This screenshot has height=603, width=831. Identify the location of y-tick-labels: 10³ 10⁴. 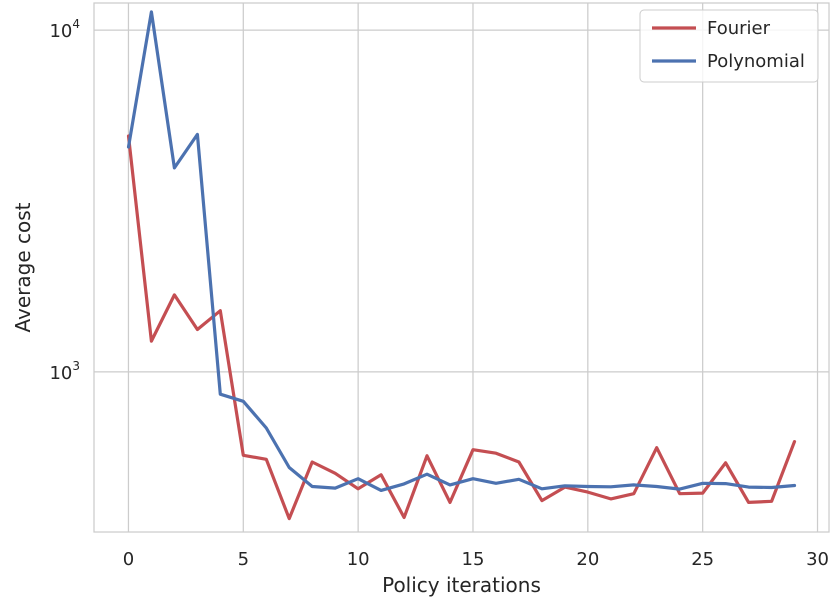
(64, 200).